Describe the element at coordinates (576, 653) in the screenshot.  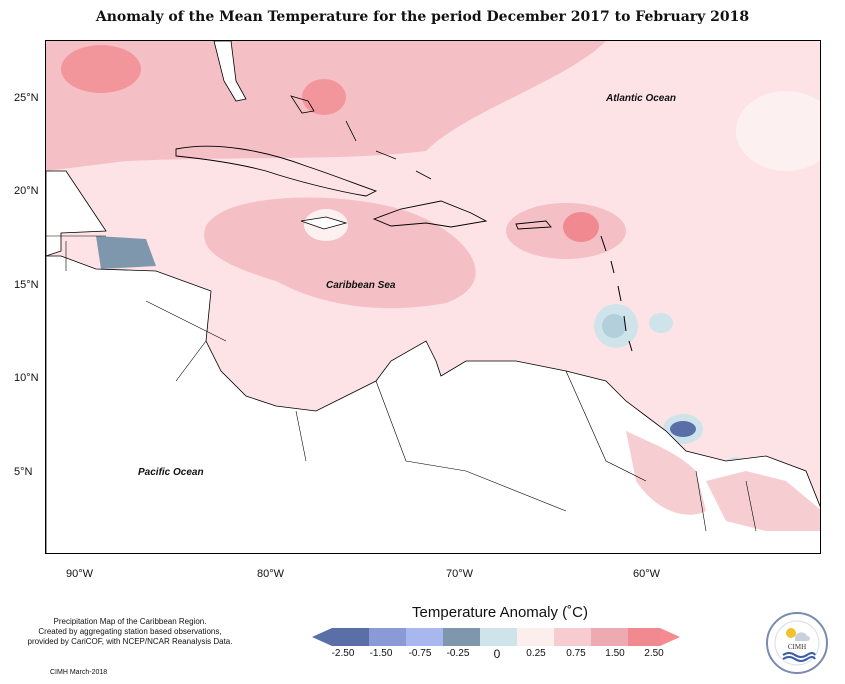
I see `legend-tick-7: 0.75` at that location.